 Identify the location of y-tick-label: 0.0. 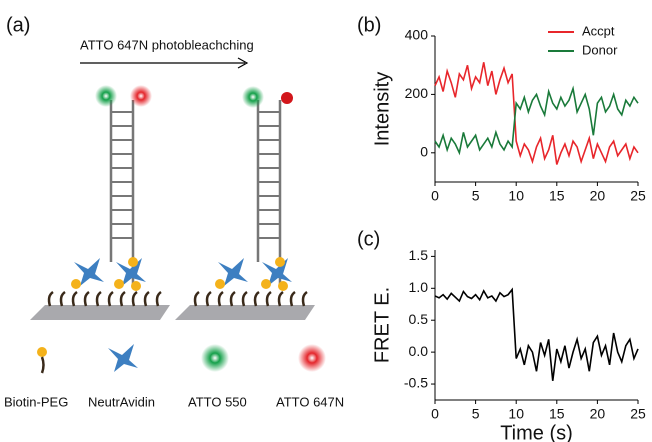
(419, 351).